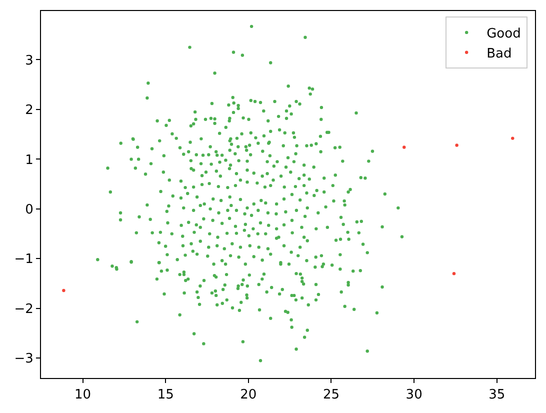 Image resolution: width=546 pixels, height=413 pixels. Describe the element at coordinates (24, 359) in the screenshot. I see `y-tick-label: −3` at that location.